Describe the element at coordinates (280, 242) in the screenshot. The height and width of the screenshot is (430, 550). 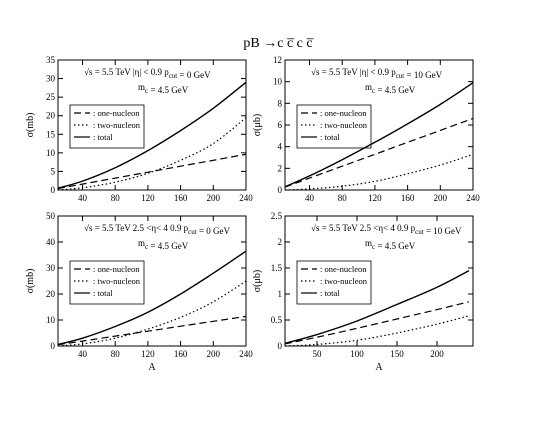
I see `bottom-right-ytick-label-4: 2` at that location.